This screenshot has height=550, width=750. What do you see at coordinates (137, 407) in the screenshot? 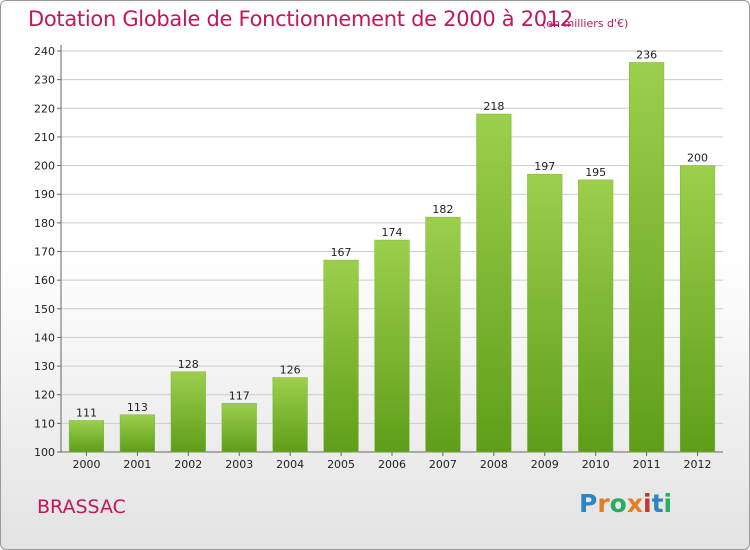
I see `data-label-2001: 113` at bounding box center [137, 407].